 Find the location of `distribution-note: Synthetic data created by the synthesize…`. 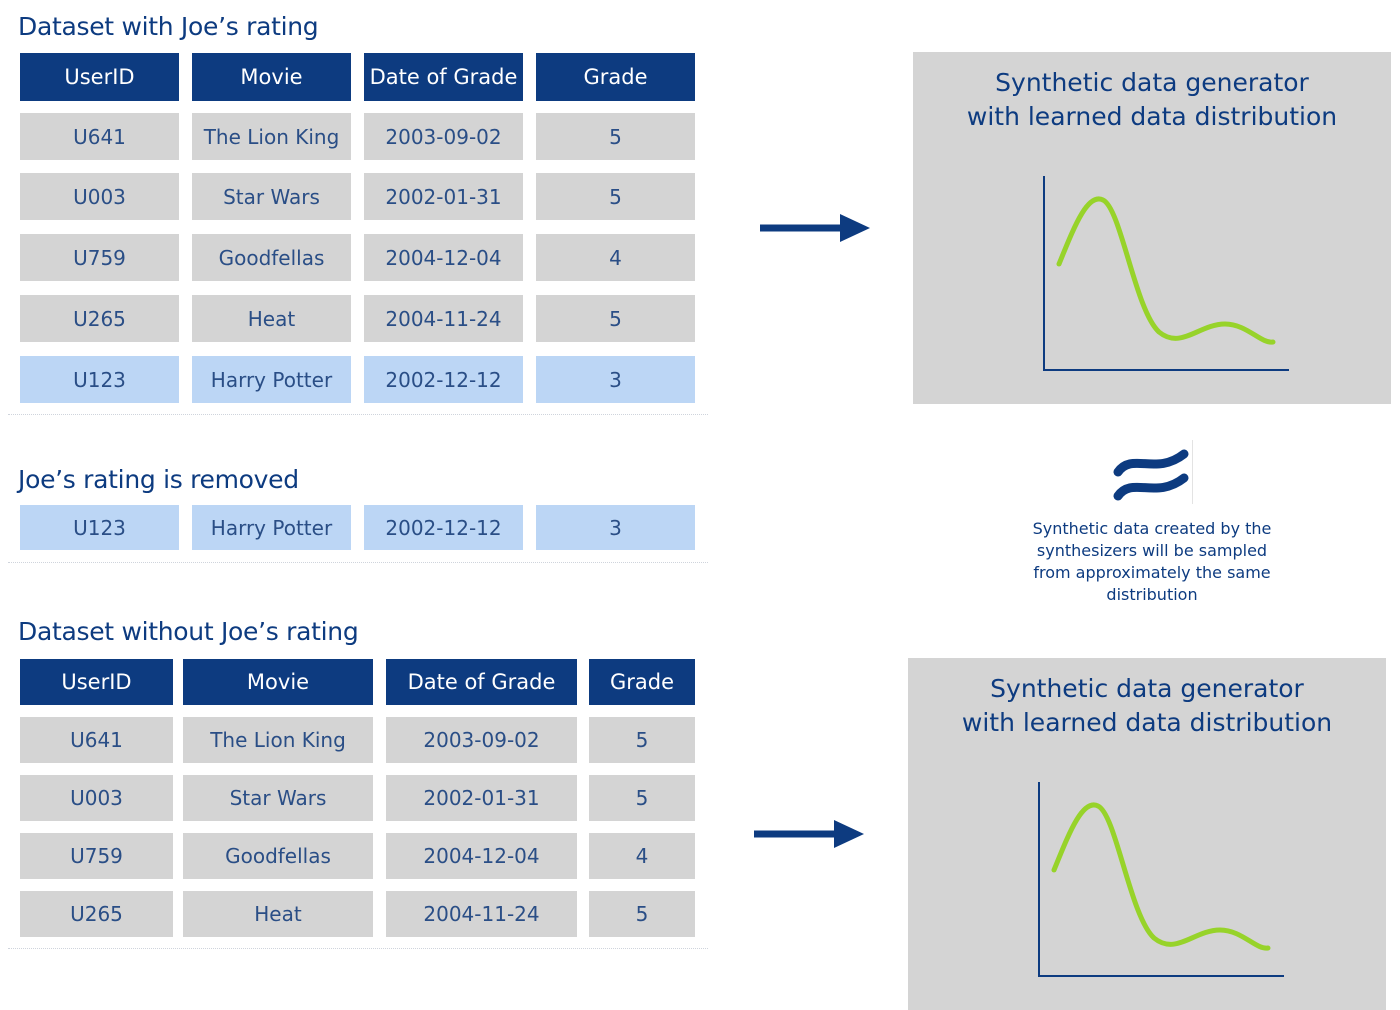

distribution-note: Synthetic data created by the synthesize… is located at coordinates (1152, 561).